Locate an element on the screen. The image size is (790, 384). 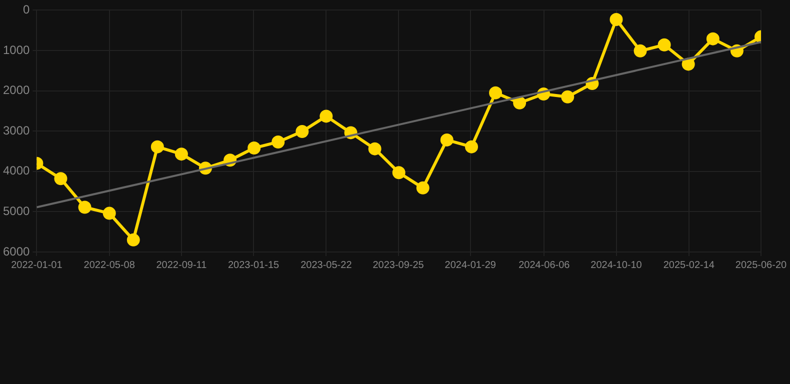
y-tick-label: 5000 is located at coordinates (16, 211).